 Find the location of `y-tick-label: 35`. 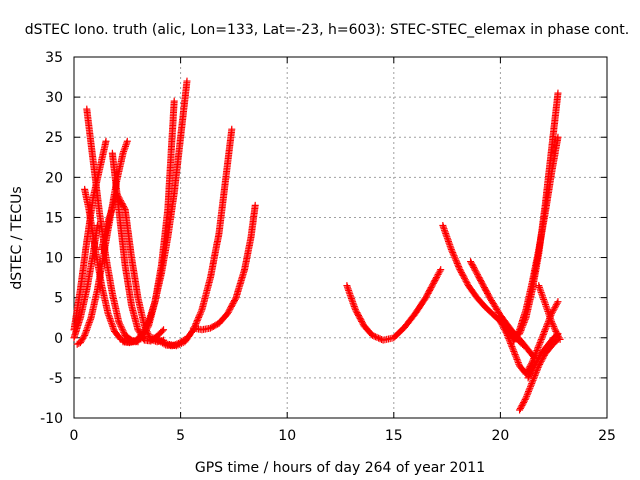

y-tick-label: 35 is located at coordinates (54, 58).